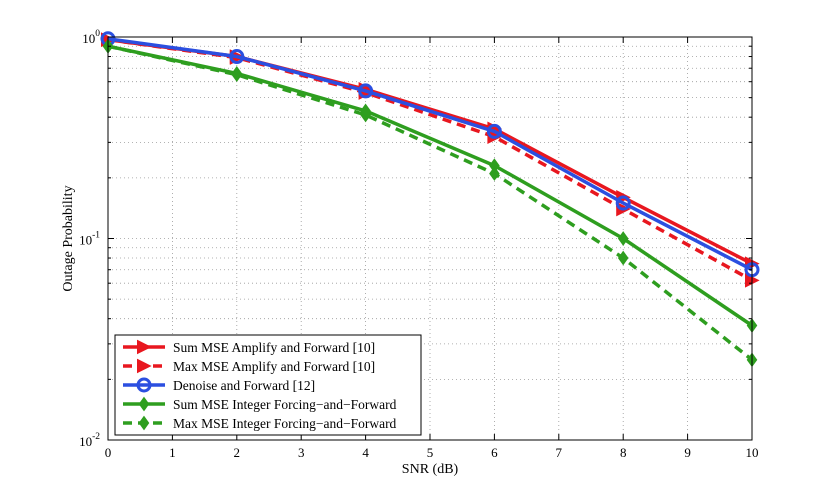 The image size is (830, 500). Describe the element at coordinates (68, 238) in the screenshot. I see `y-axis-label: Outage Probability` at that location.